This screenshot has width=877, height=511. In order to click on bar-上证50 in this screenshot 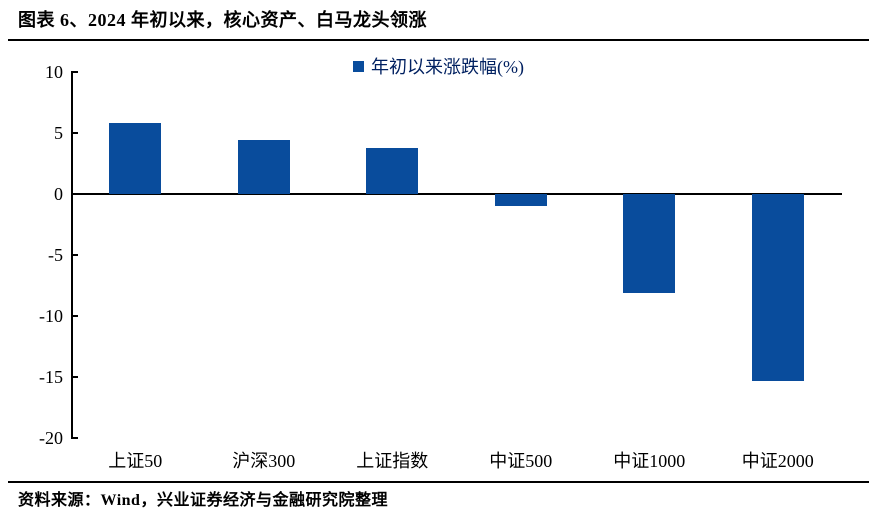, I will do `click(135, 158)`.